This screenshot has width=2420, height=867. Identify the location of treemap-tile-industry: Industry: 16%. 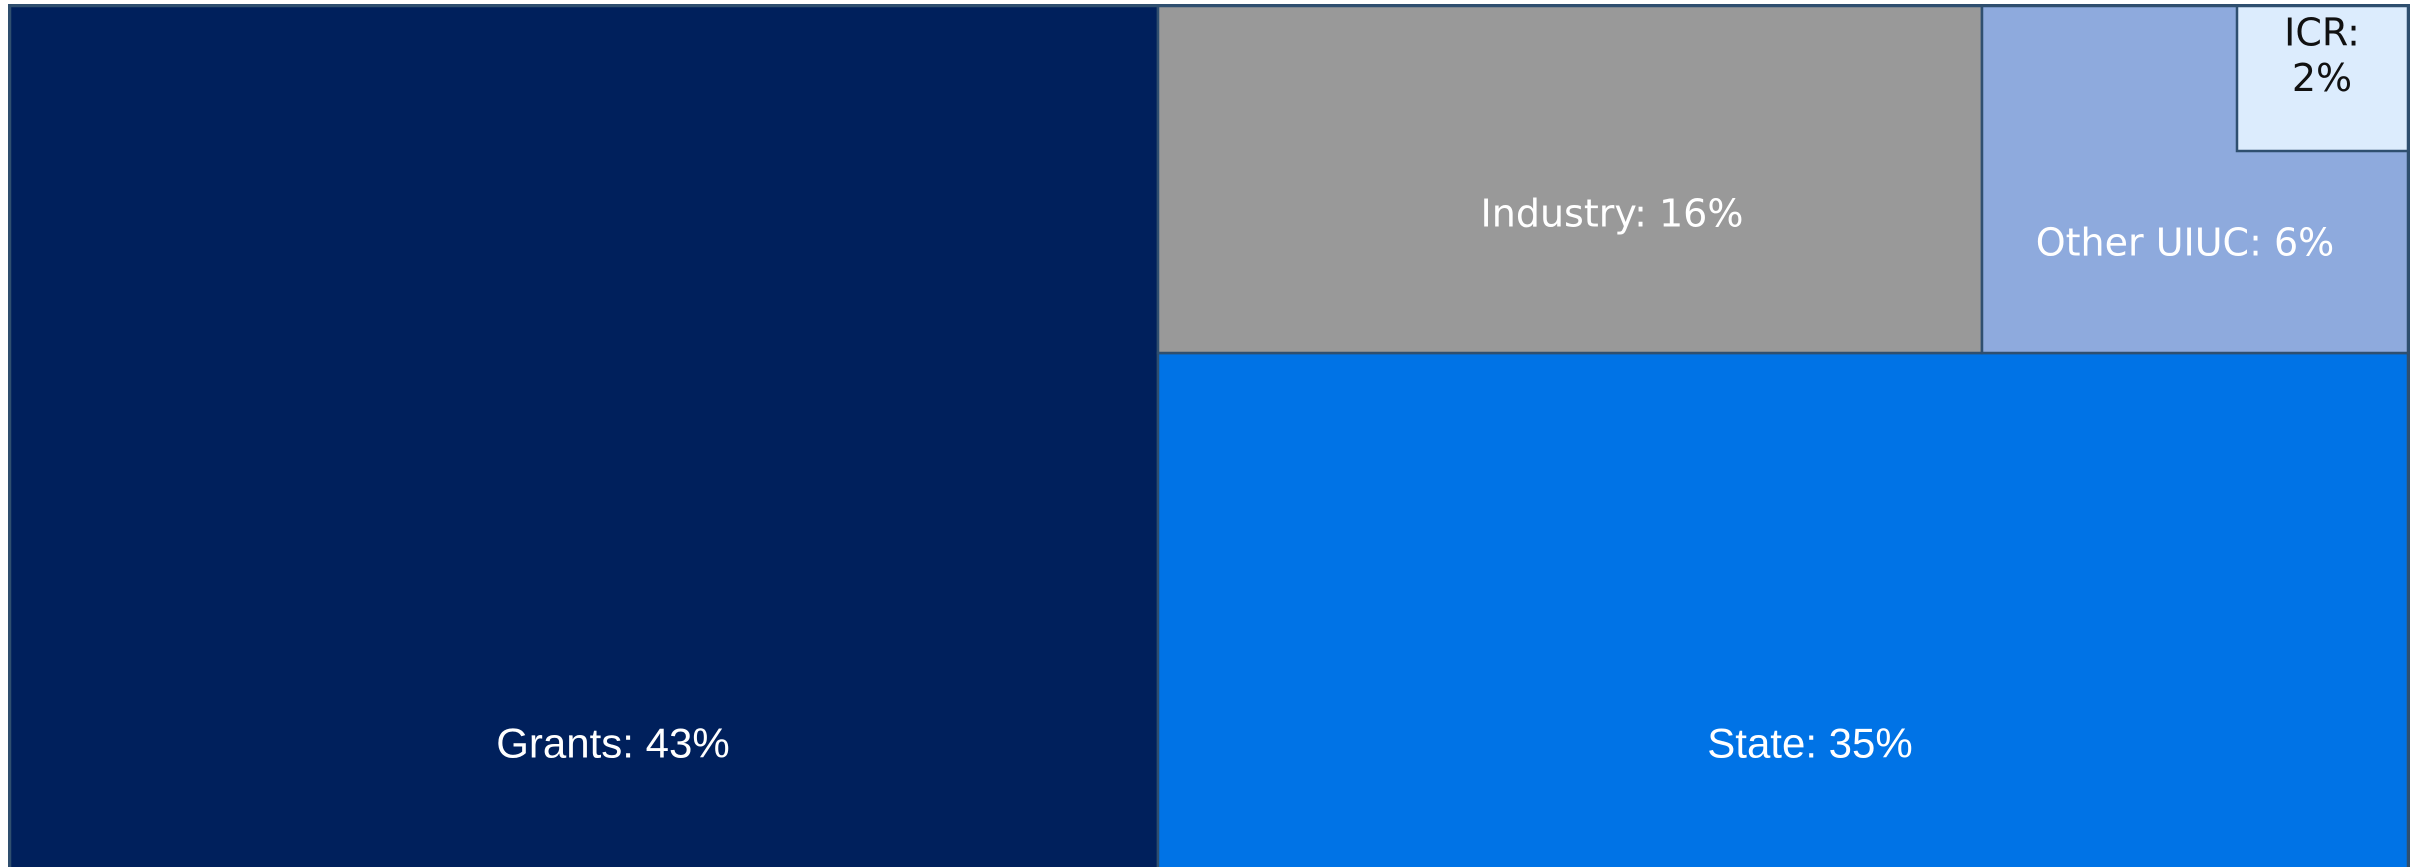
(1570, 179).